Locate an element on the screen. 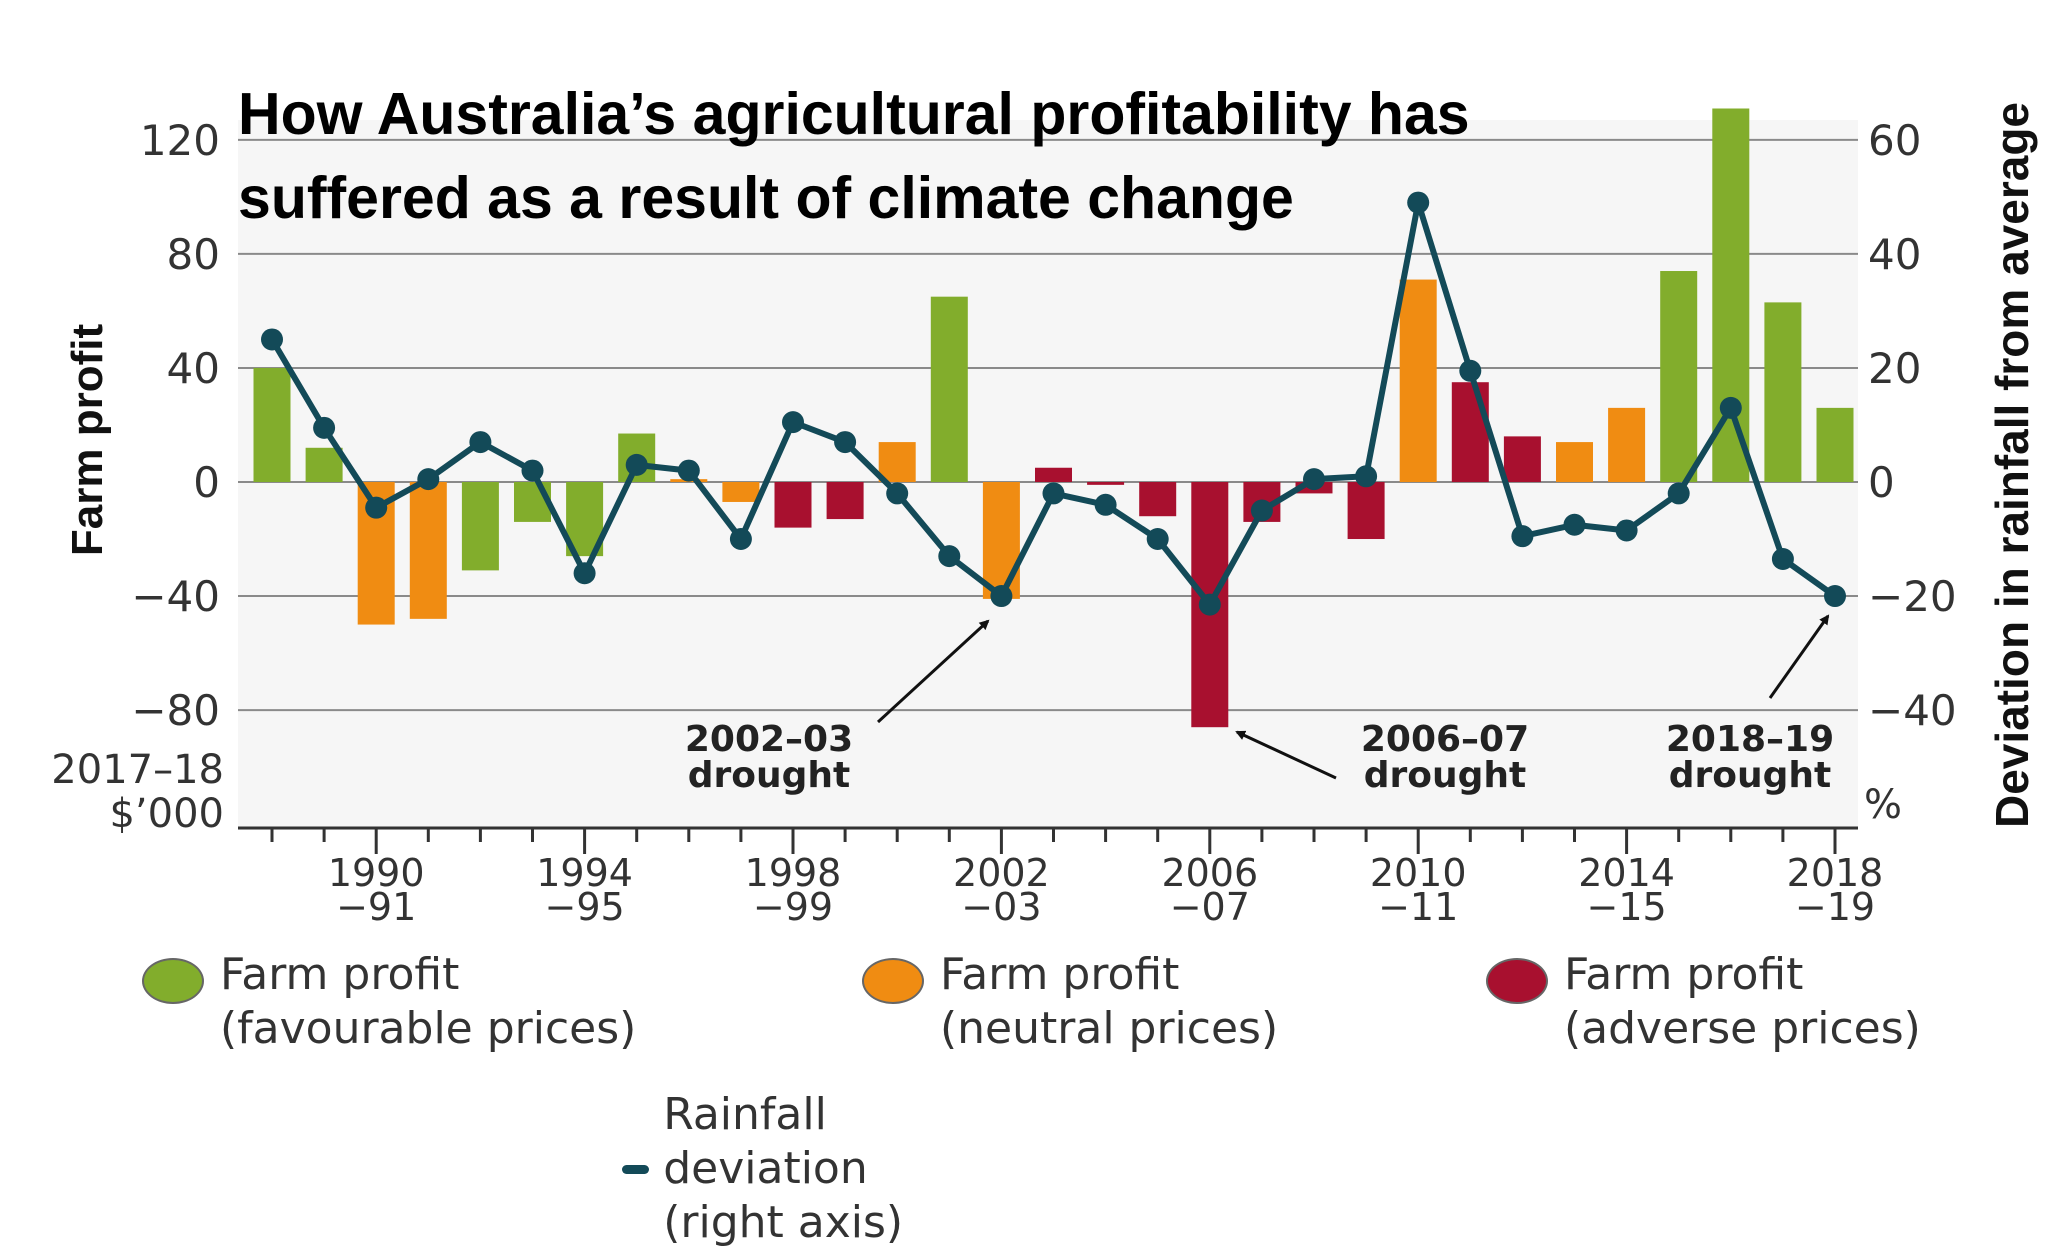 The image size is (2048, 1250). right-tick-label: 20 is located at coordinates (1894, 368).